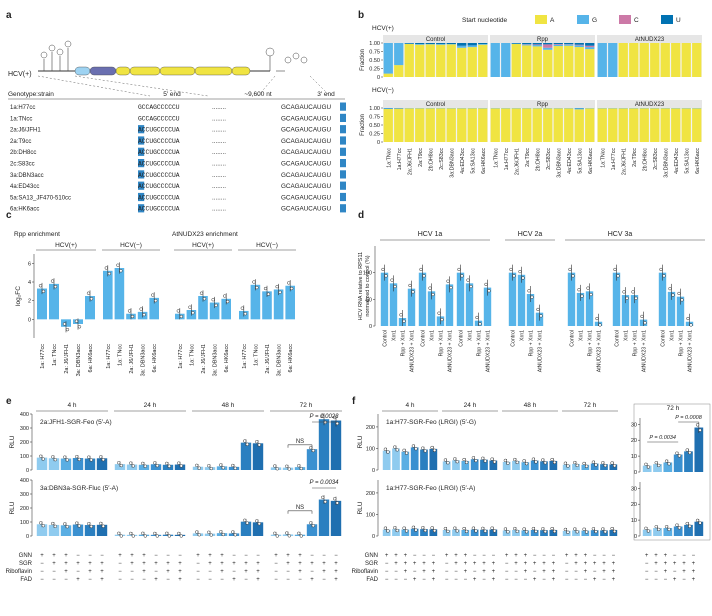  I want to click on condition-label: Riboflavin, so click(365, 572).